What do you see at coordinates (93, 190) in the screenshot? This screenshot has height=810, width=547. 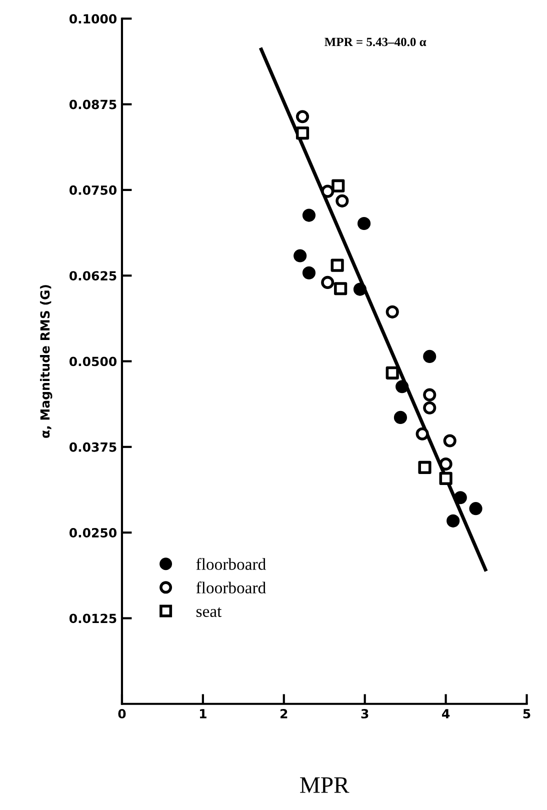 I see `y-tick-label: 0.0750` at bounding box center [93, 190].